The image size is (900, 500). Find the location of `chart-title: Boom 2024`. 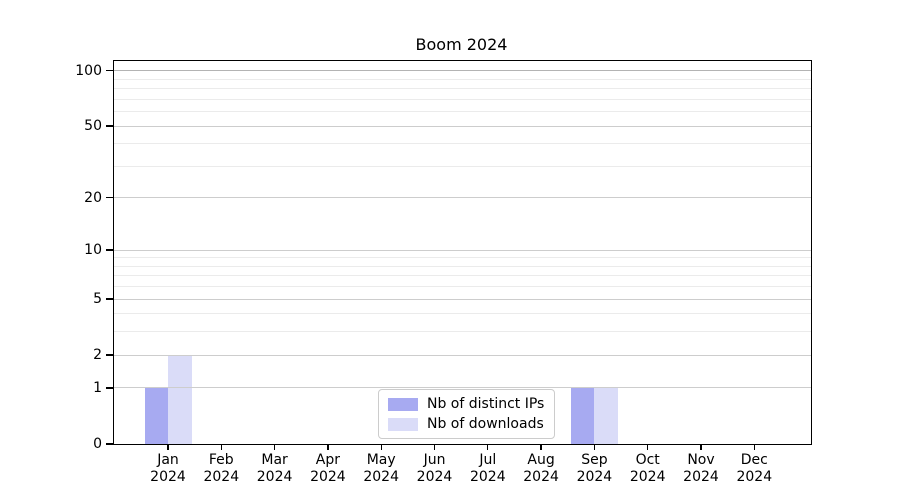

chart-title: Boom 2024 is located at coordinates (461, 44).